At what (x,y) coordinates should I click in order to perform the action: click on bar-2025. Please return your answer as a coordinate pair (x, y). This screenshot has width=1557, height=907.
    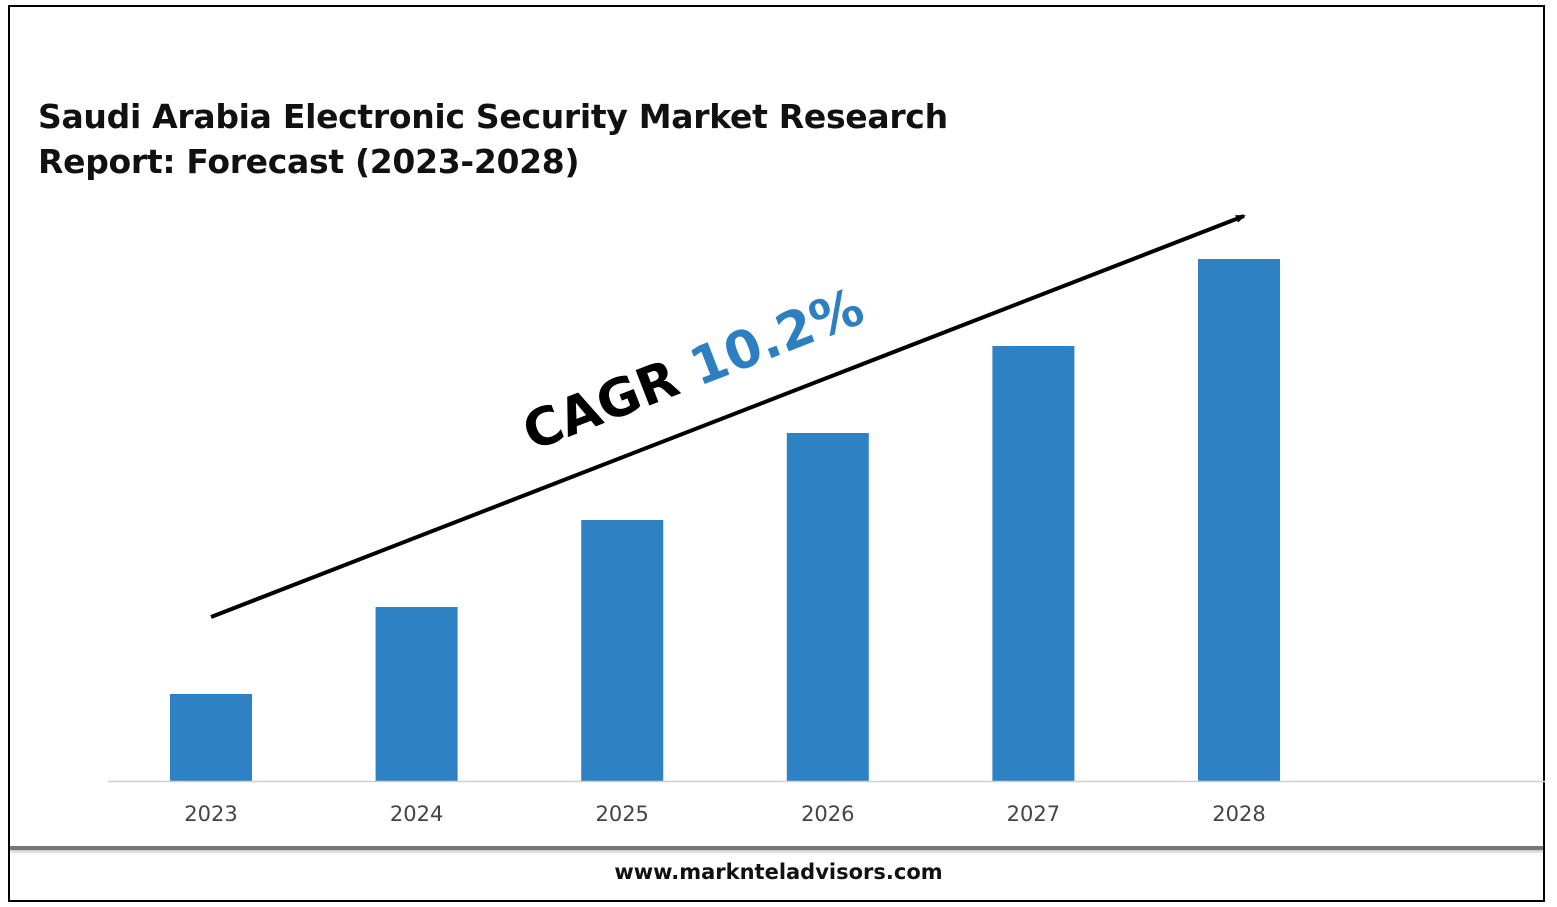
    Looking at the image, I should click on (622, 650).